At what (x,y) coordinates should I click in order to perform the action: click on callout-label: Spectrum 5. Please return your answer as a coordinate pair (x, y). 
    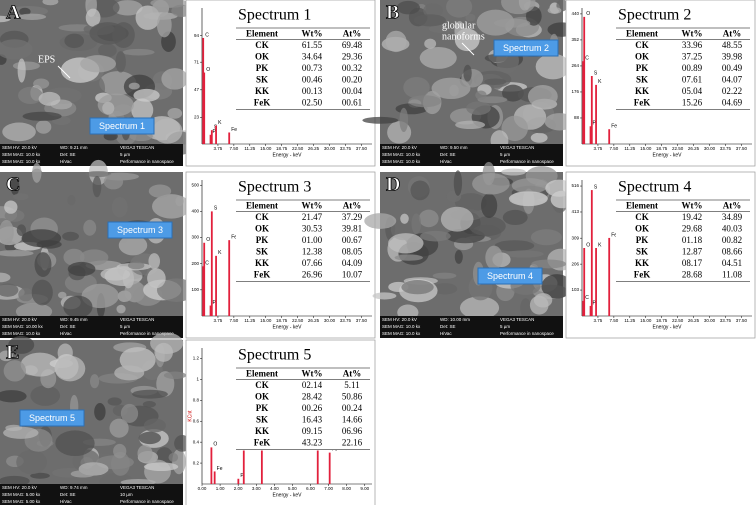
    Looking at the image, I should click on (52, 418).